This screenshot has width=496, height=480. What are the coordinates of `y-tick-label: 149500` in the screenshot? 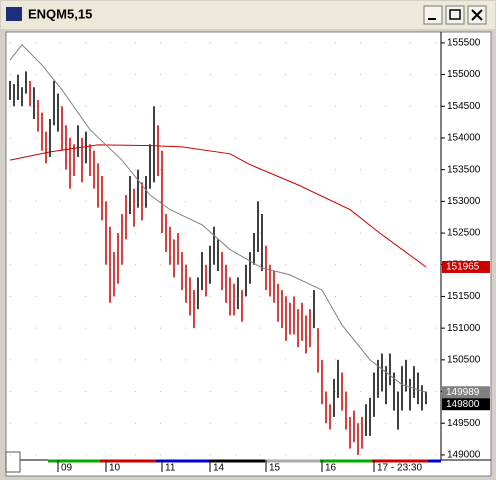 It's located at (464, 423).